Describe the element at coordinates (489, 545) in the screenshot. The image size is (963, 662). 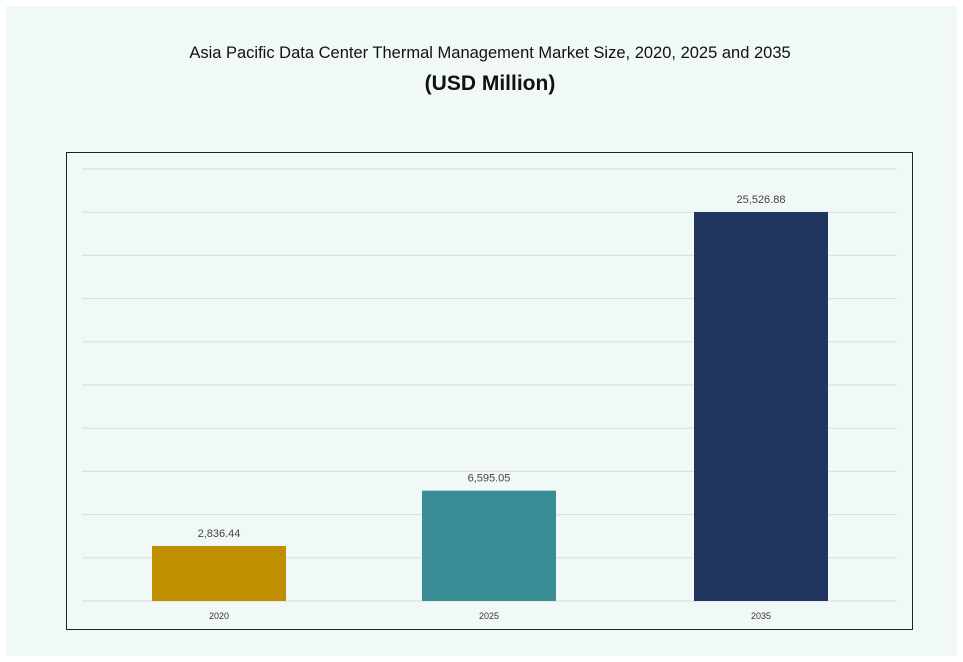
I see `bar-2025` at that location.